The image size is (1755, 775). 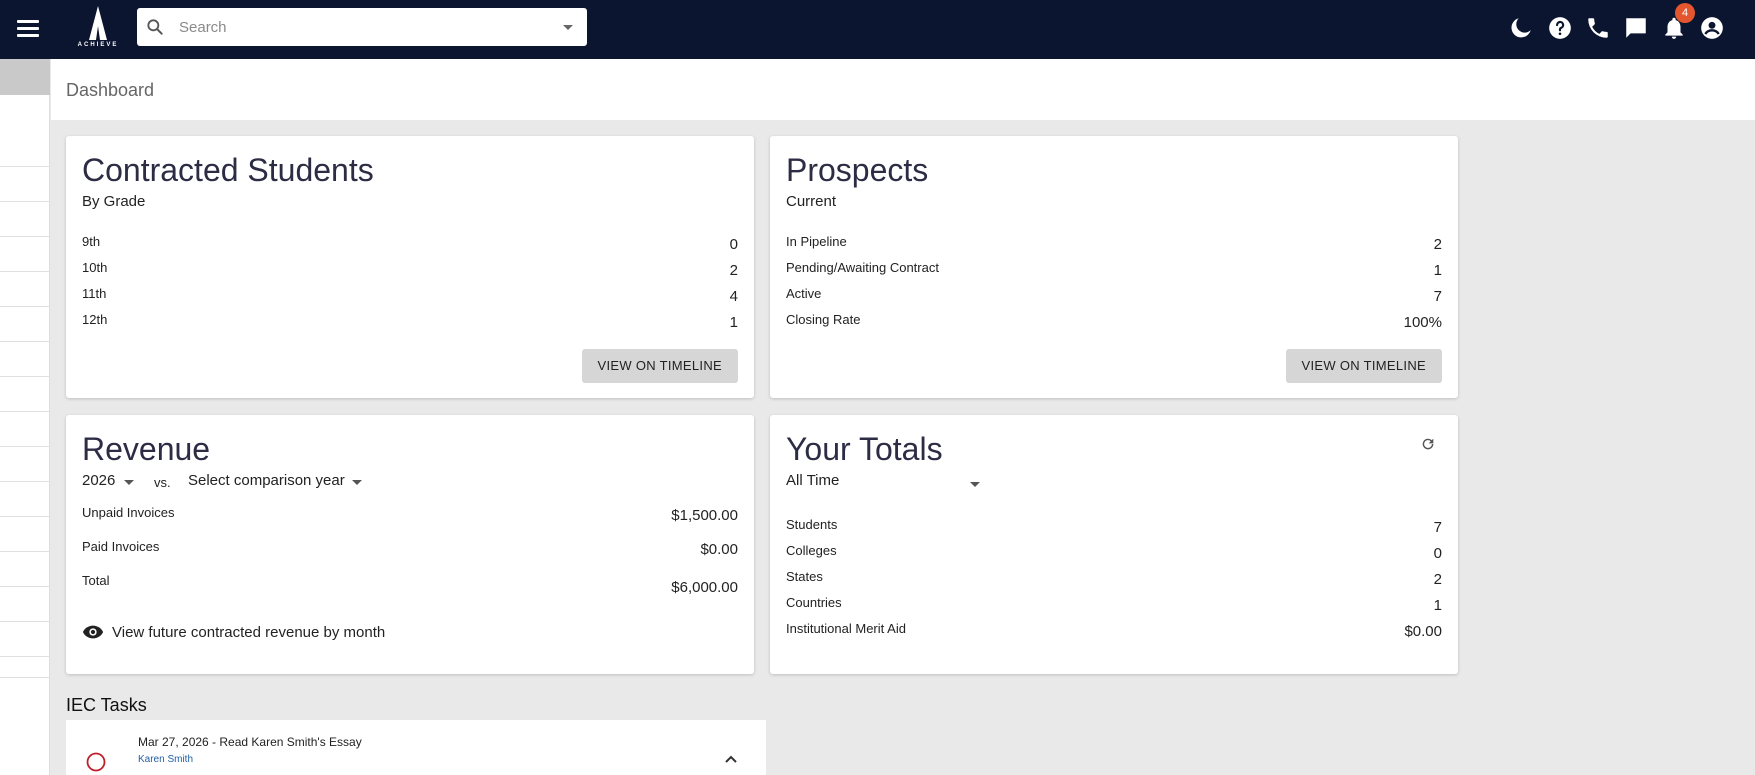 I want to click on grade-row: 9th 0, so click(x=410, y=246).